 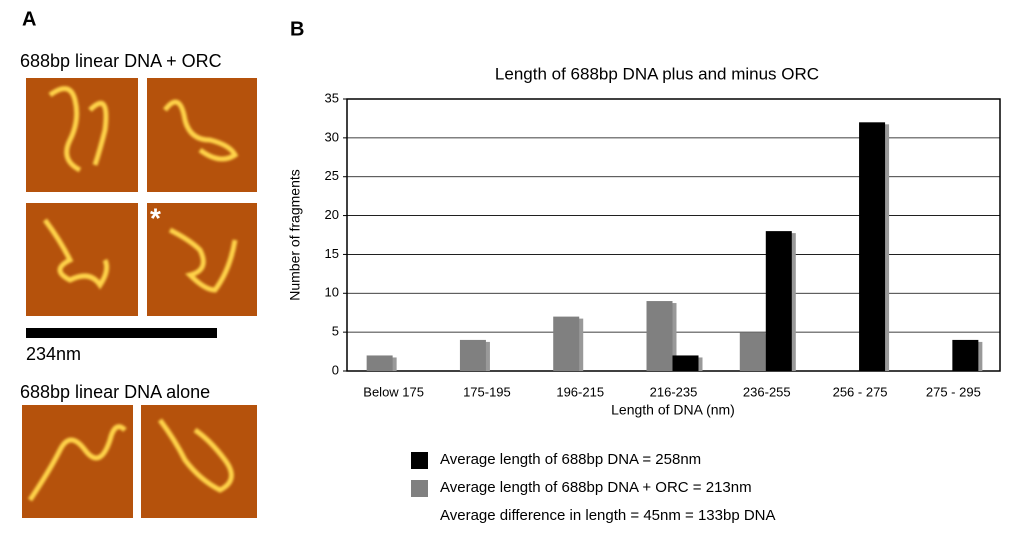 I want to click on y-axis-title: Number of fragments, so click(x=295, y=235).